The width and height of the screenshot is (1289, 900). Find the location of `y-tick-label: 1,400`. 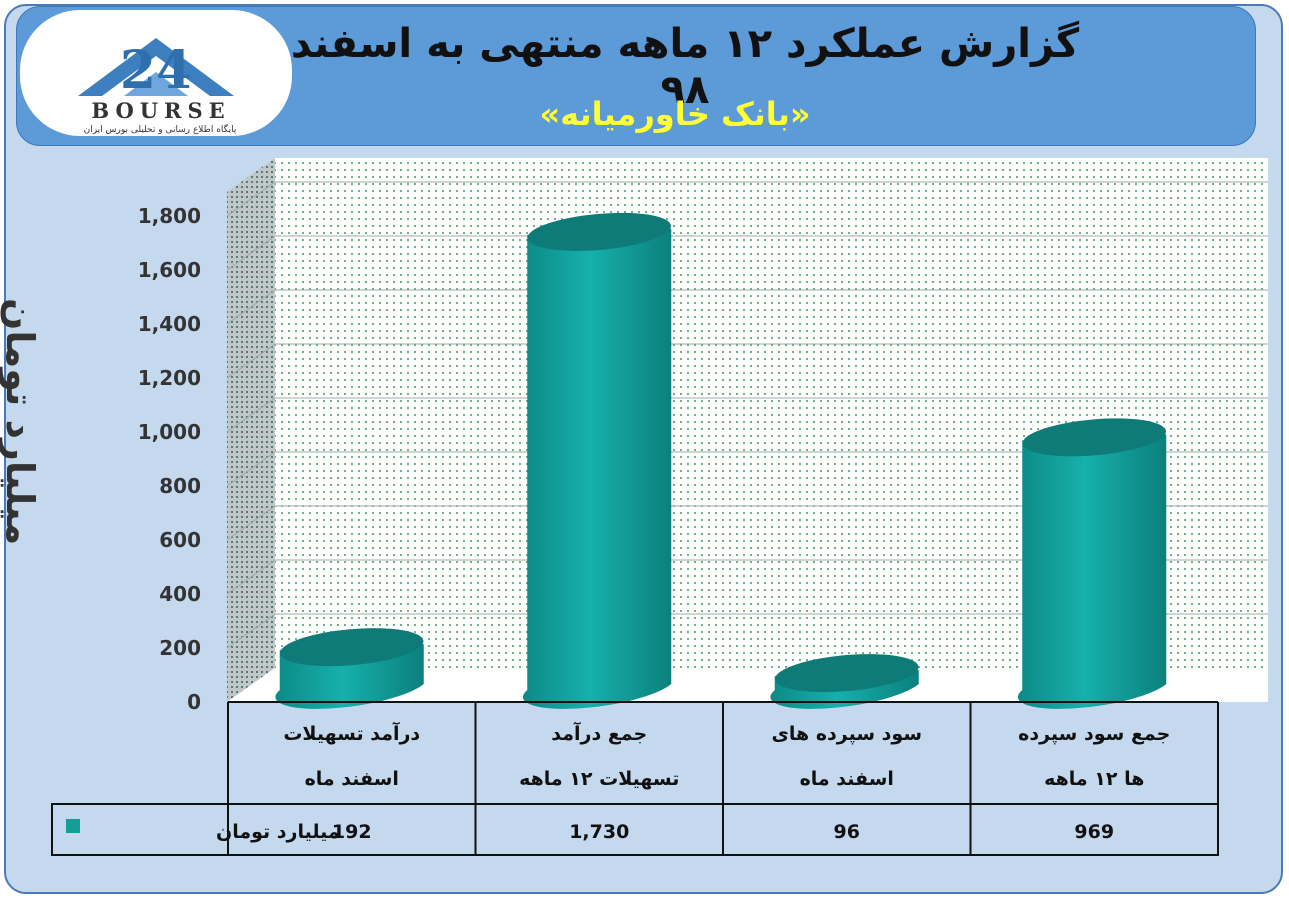

y-tick-label: 1,400 is located at coordinates (169, 324).